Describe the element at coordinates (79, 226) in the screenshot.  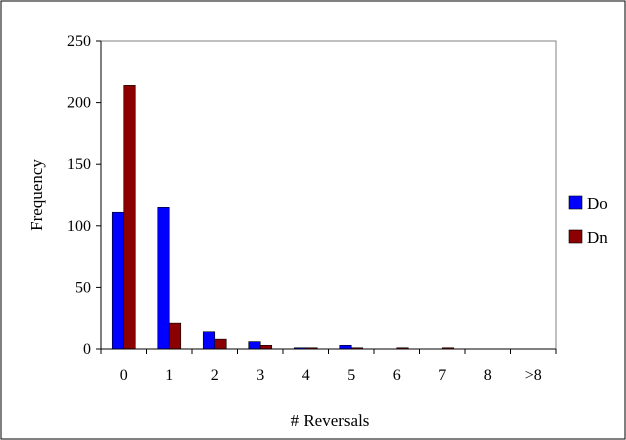
I see `y-tick-label: 100` at that location.